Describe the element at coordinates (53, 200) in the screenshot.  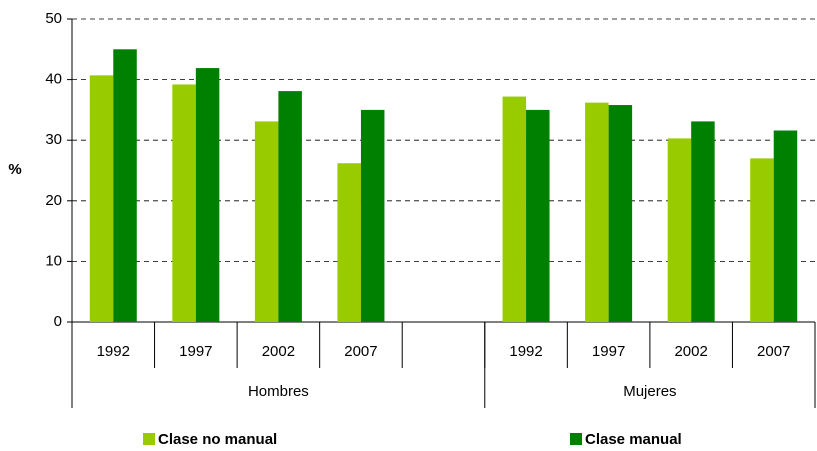
I see `y-tick-label: 20` at that location.